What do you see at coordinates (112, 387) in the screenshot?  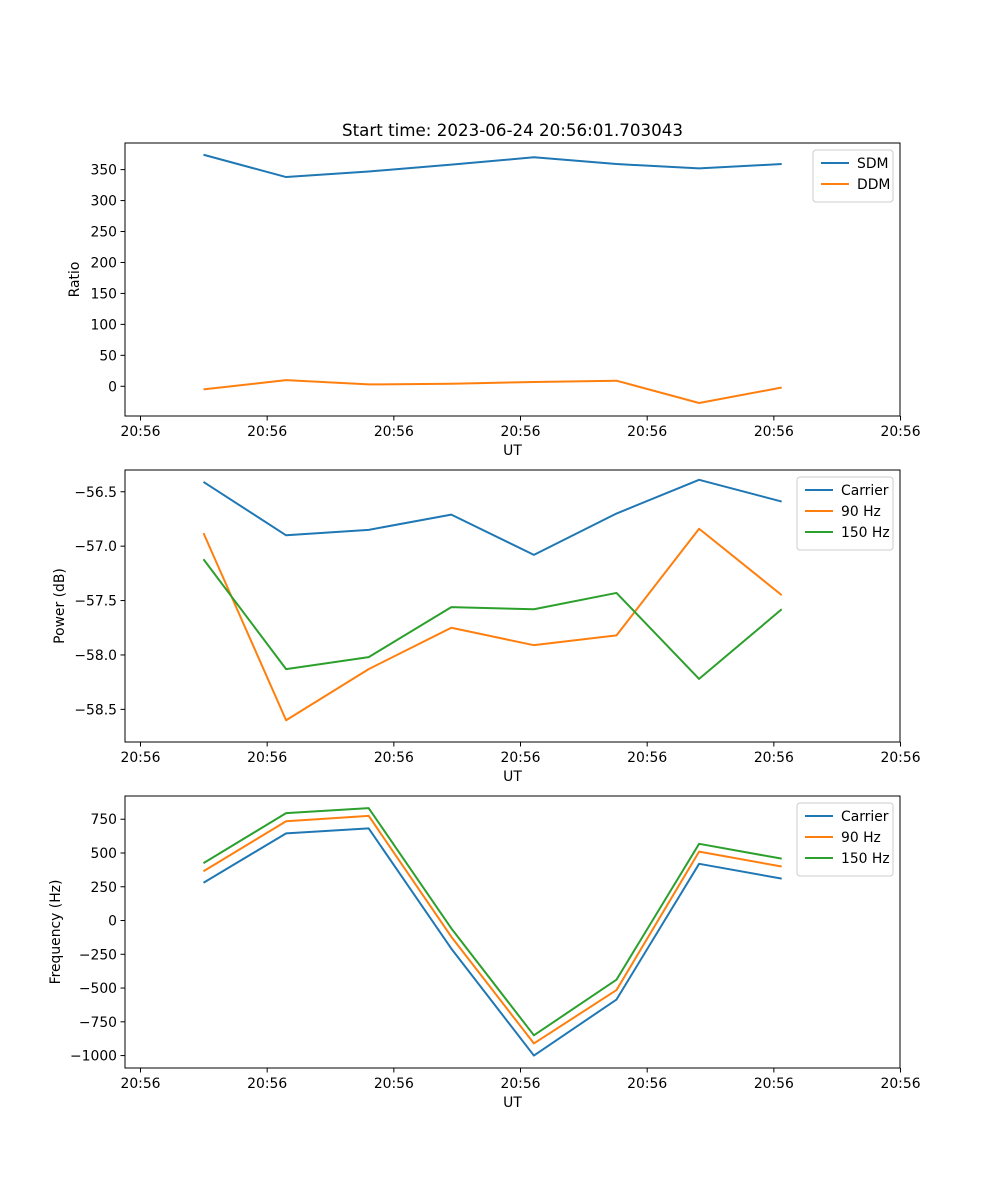 I see `ratio-y-tick-label: 0` at bounding box center [112, 387].